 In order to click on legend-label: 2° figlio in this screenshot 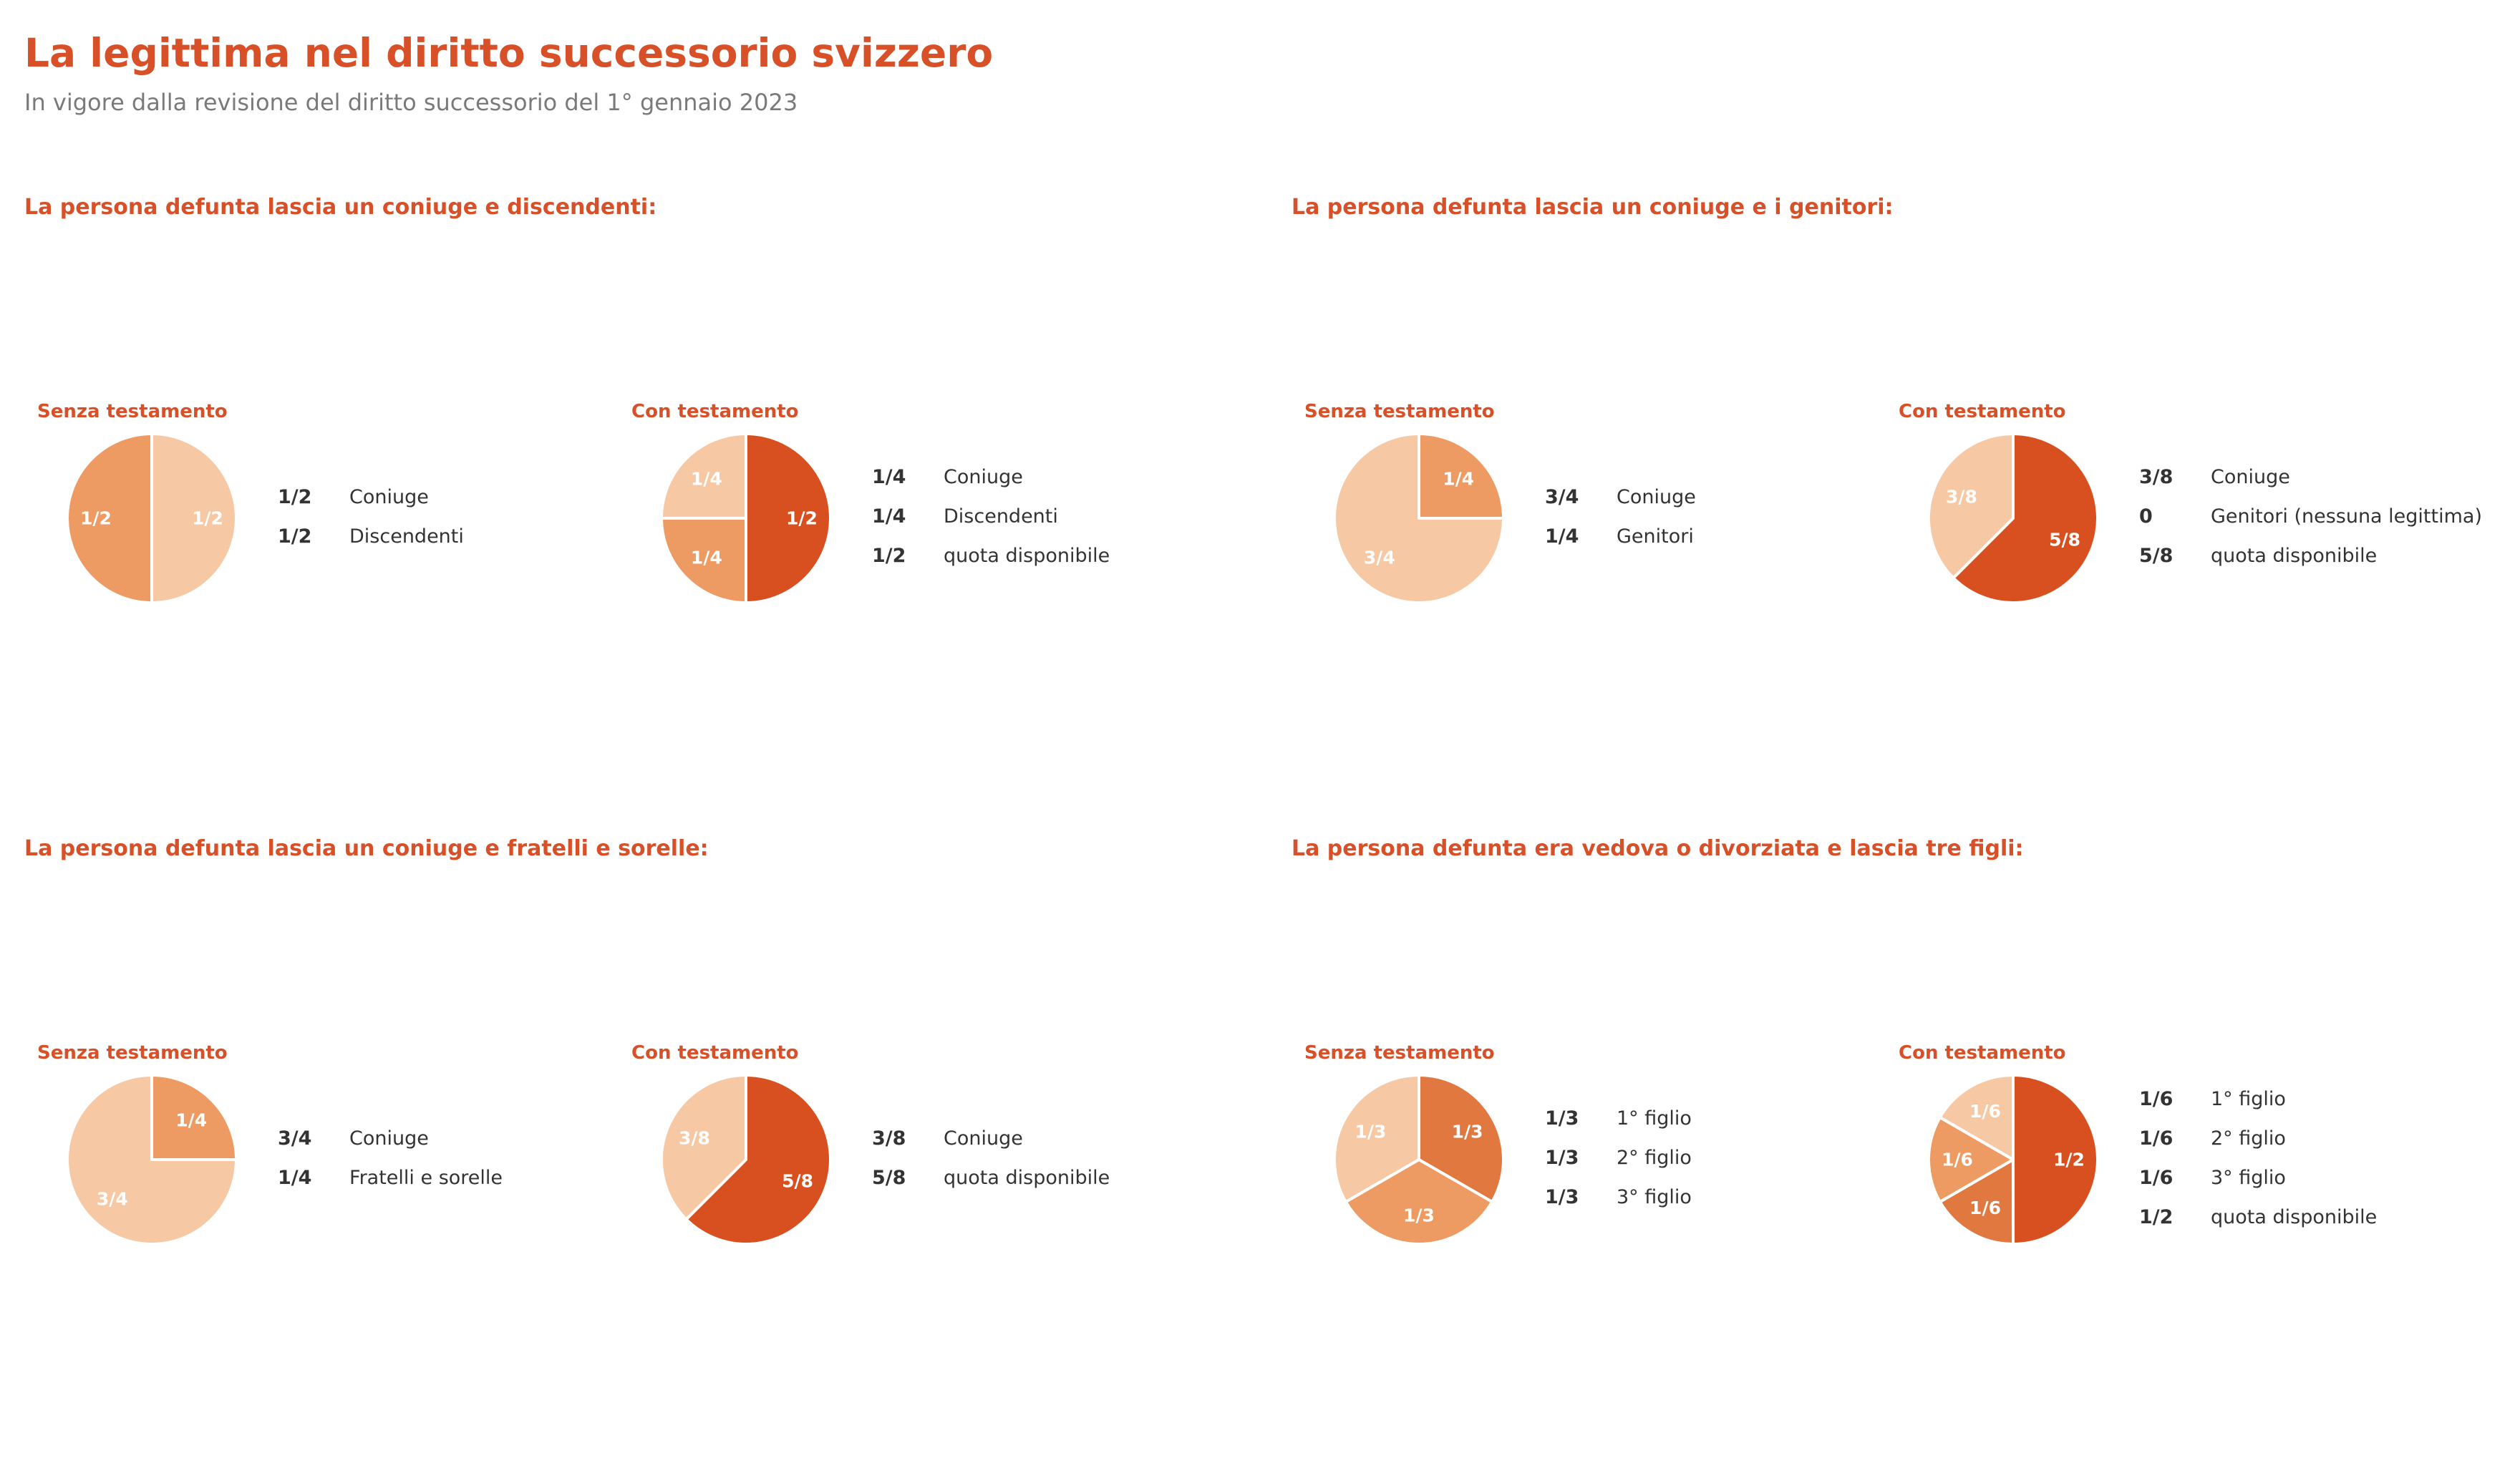, I will do `click(1654, 1158)`.